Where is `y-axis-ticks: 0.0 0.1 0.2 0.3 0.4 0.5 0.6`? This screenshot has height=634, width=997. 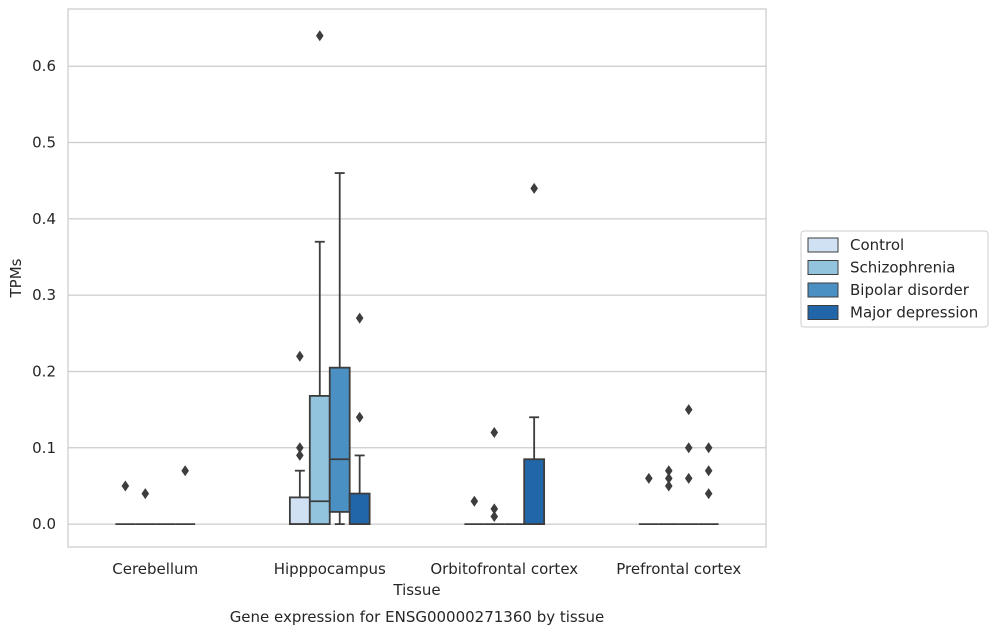 y-axis-ticks: 0.0 0.1 0.2 0.3 0.4 0.5 0.6 is located at coordinates (44, 295).